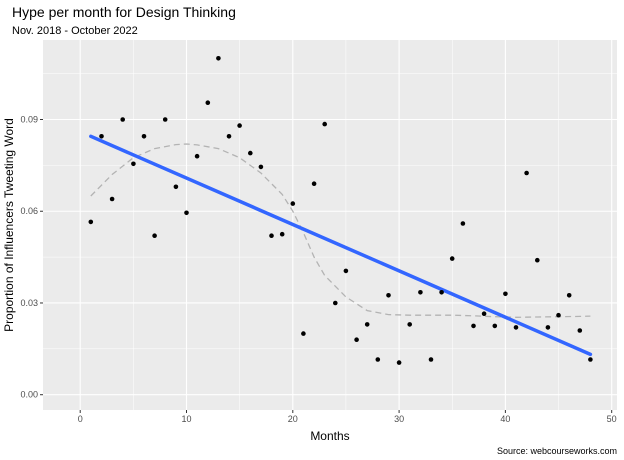 The height and width of the screenshot is (460, 624). Describe the element at coordinates (75, 31) in the screenshot. I see `chart-subtitle: Nov. 2018 - October 2022` at that location.